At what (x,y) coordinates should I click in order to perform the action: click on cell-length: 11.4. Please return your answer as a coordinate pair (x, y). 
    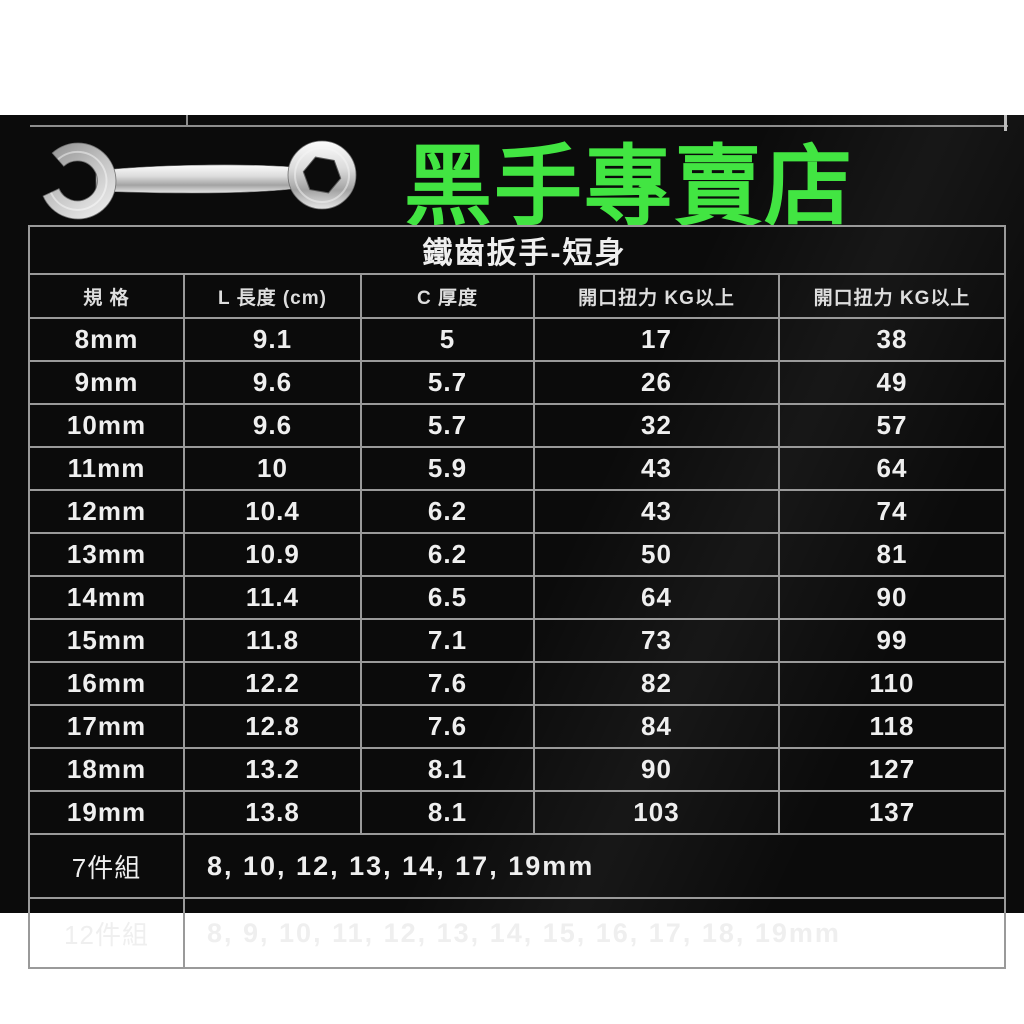
    Looking at the image, I should click on (272, 597).